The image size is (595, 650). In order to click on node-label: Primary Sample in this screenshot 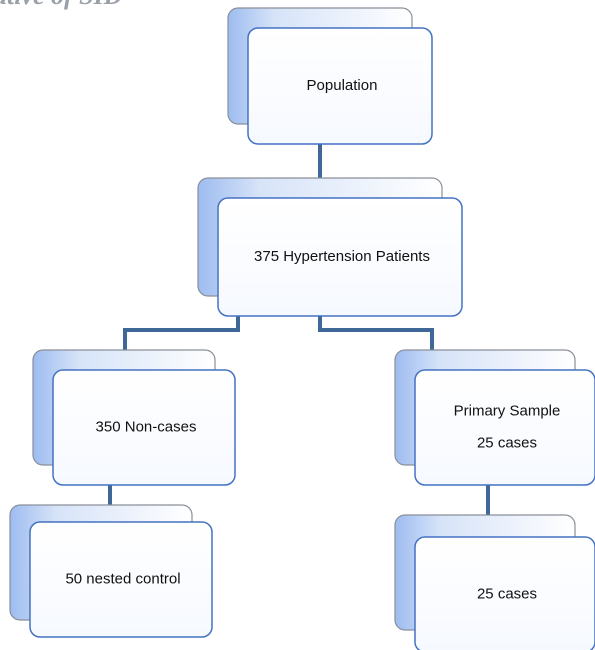, I will do `click(507, 410)`.